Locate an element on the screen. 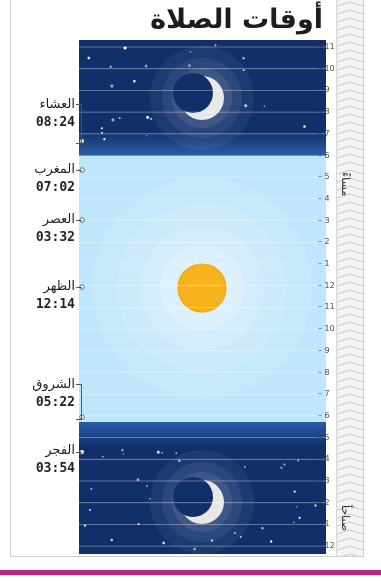 The height and width of the screenshot is (581, 381). prayer-shuruq: الشروق 05:22 is located at coordinates (53, 394).